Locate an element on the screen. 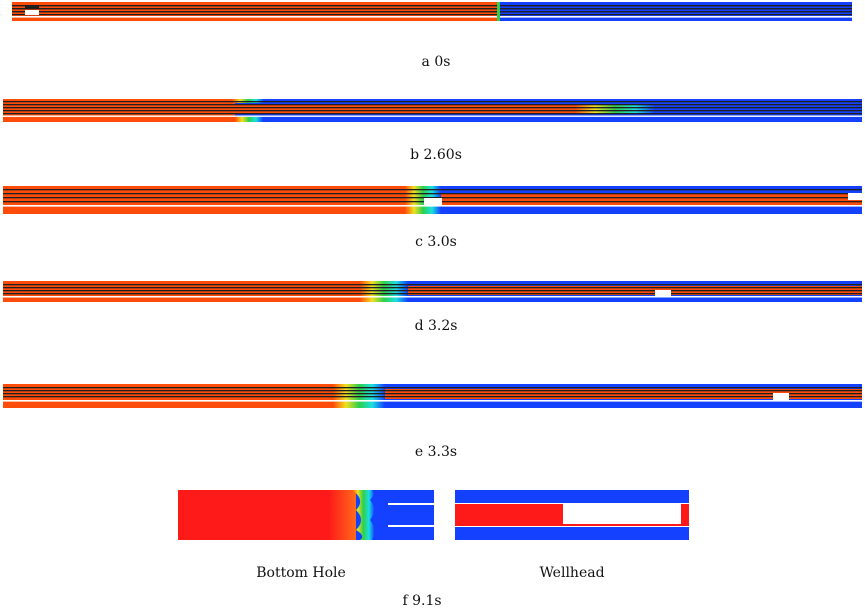 This screenshot has height=610, width=865. panel-b-caption: b 2.60s is located at coordinates (436, 155).